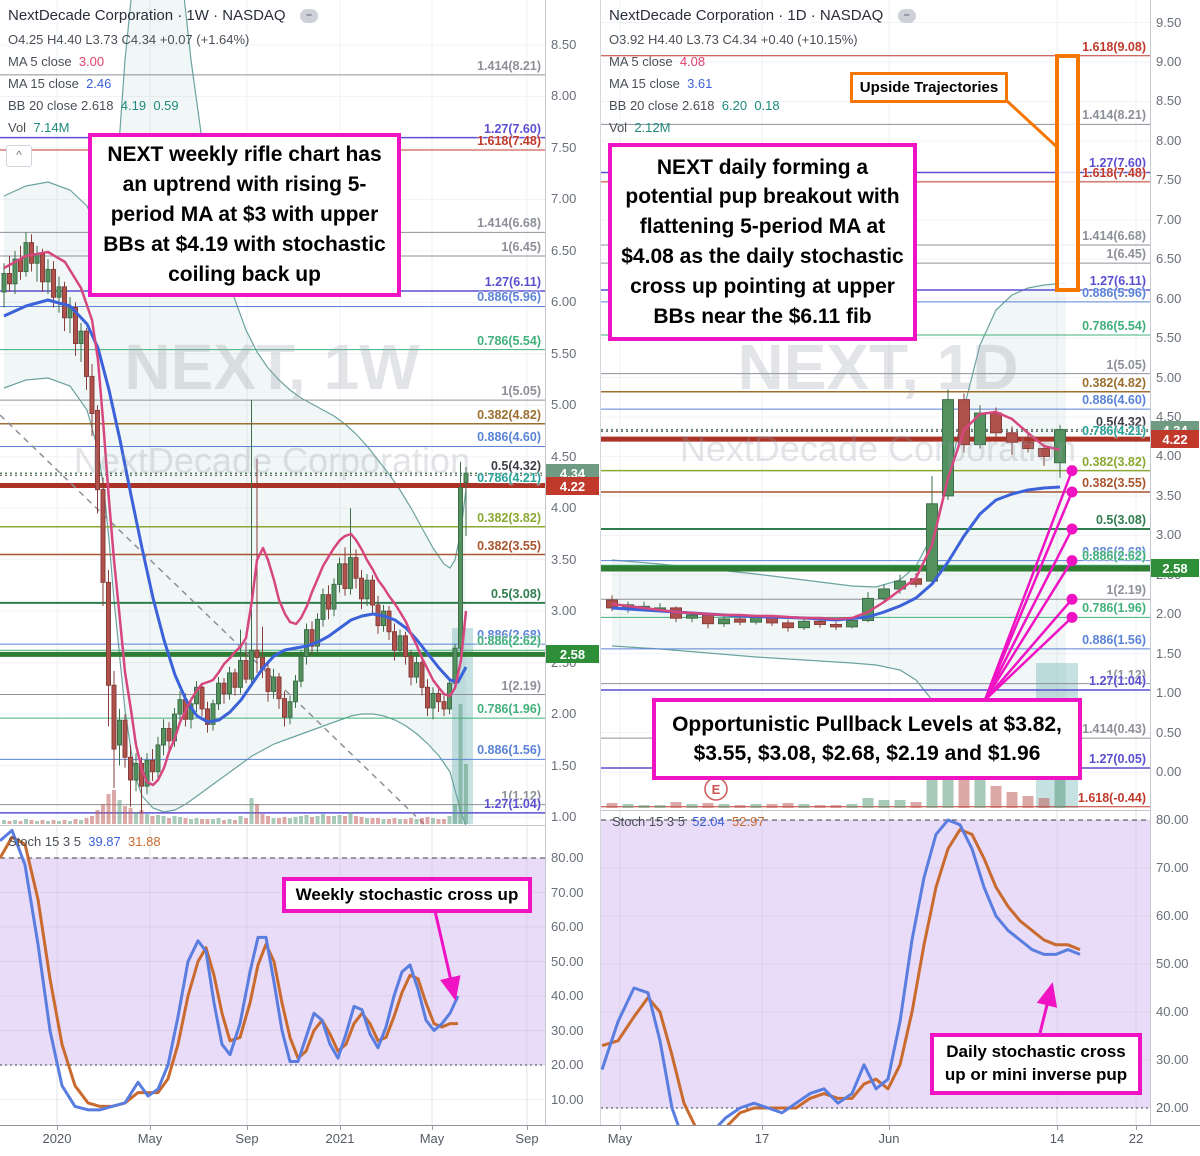 The width and height of the screenshot is (1200, 1156). Describe the element at coordinates (247, 1138) in the screenshot. I see `time-axis-label: Sep` at that location.